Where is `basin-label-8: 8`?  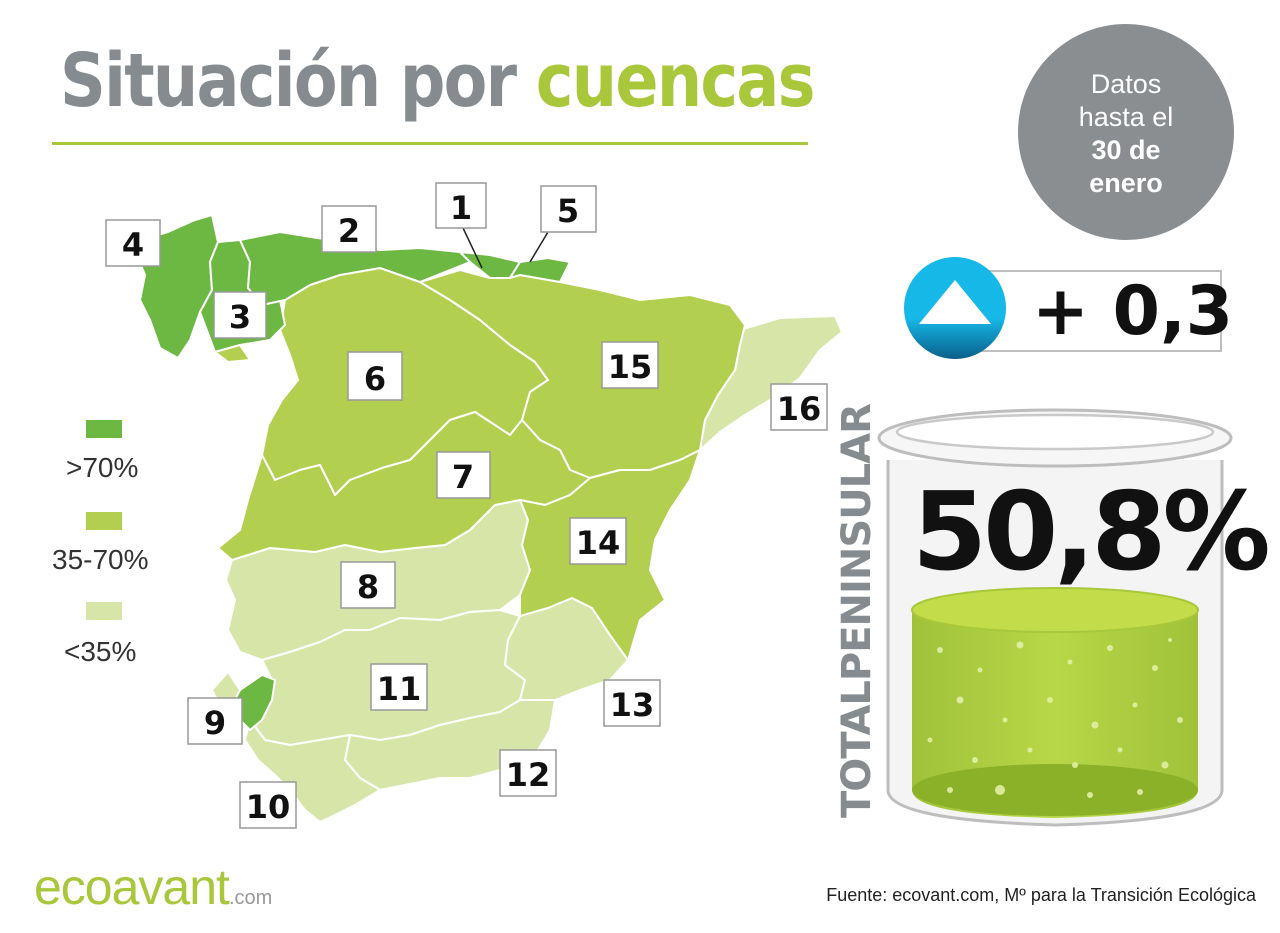
basin-label-8: 8 is located at coordinates (368, 585).